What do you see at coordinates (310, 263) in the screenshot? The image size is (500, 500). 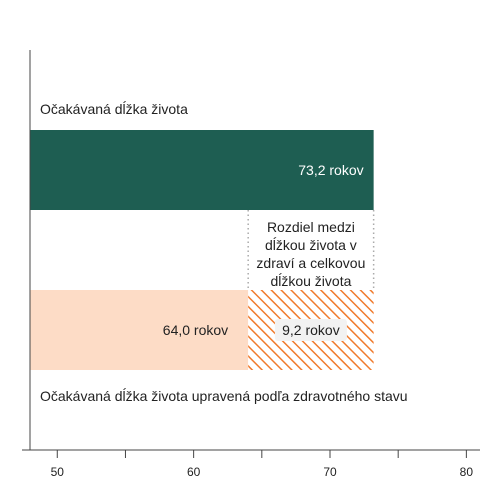 I see `gap-annotation-line: zdraví a celkovou` at bounding box center [310, 263].